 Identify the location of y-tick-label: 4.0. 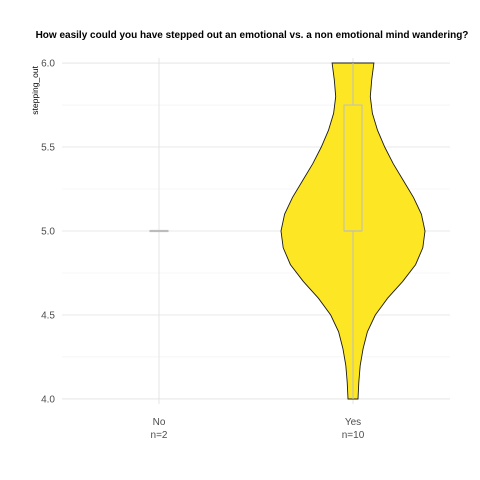
(48, 399).